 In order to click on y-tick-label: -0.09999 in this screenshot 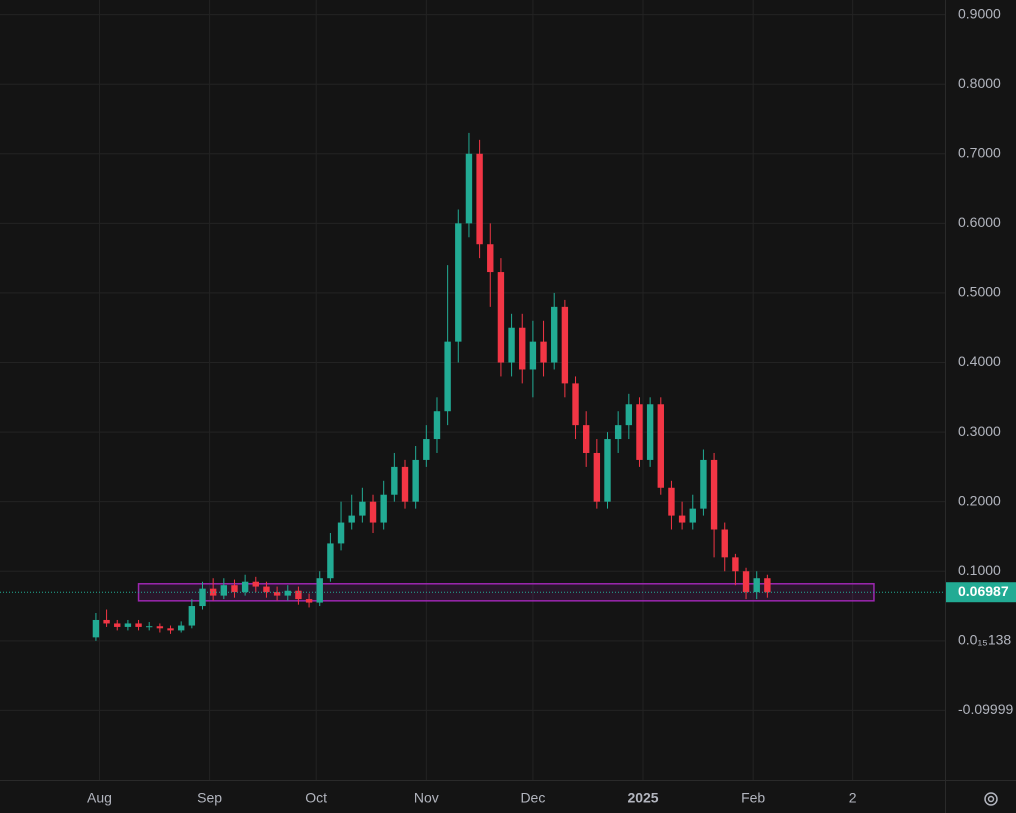, I will do `click(985, 709)`.